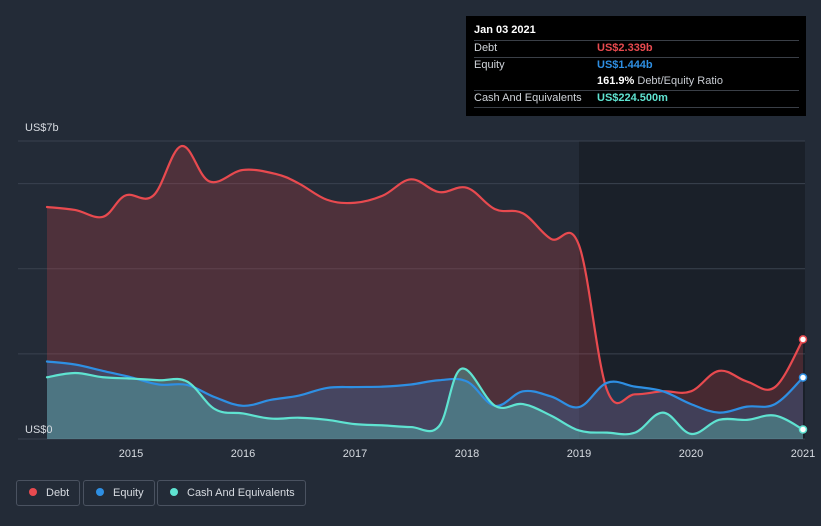 The height and width of the screenshot is (526, 821). I want to click on cash-area, so click(425, 403).